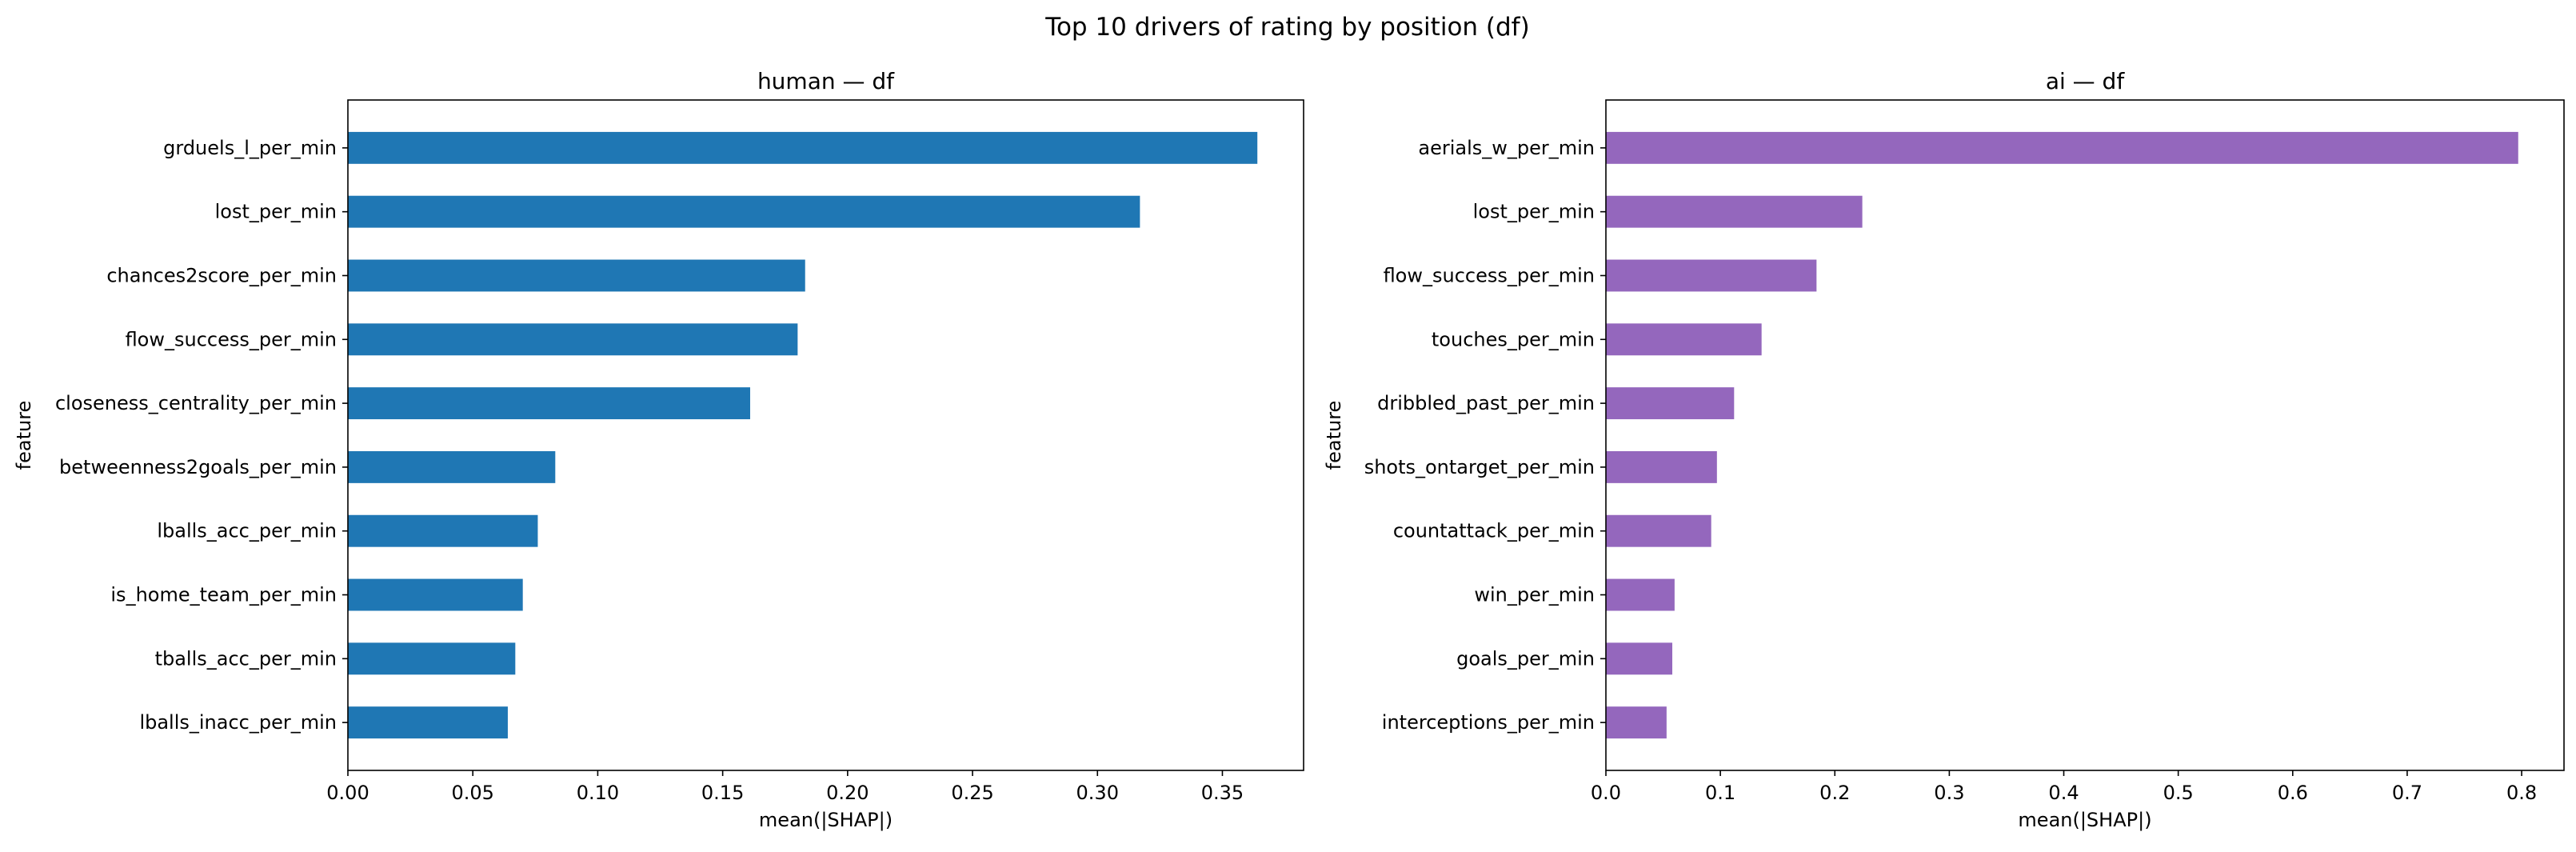 The image size is (2576, 852). Describe the element at coordinates (1637, 722) in the screenshot. I see `ai-bar-interceptions-per-min` at that location.